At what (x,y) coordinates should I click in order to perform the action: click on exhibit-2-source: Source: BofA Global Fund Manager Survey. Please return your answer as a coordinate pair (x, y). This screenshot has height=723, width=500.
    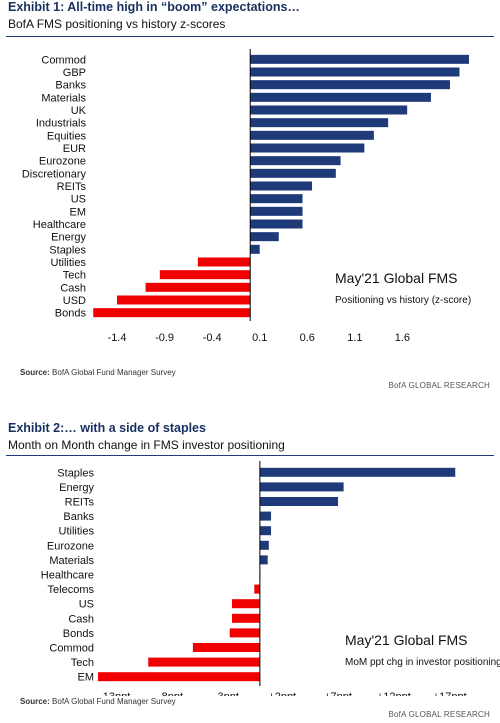
    Looking at the image, I should click on (98, 701).